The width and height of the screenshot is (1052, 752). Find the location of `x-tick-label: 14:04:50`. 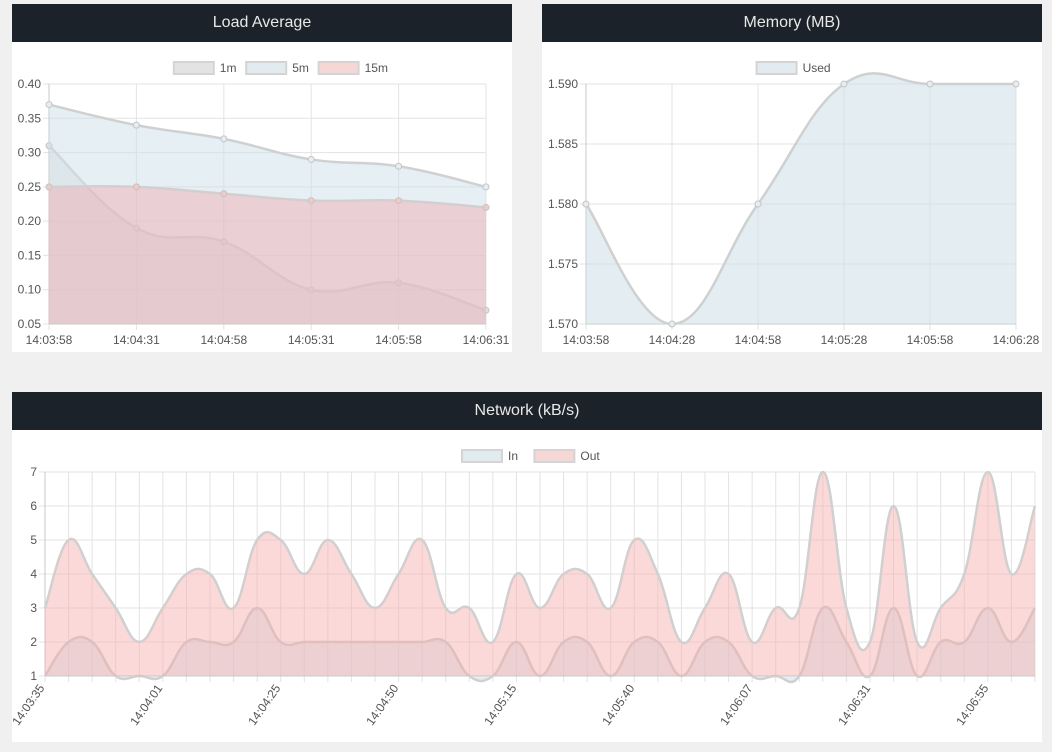

x-tick-label: 14:04:50 is located at coordinates (382, 704).